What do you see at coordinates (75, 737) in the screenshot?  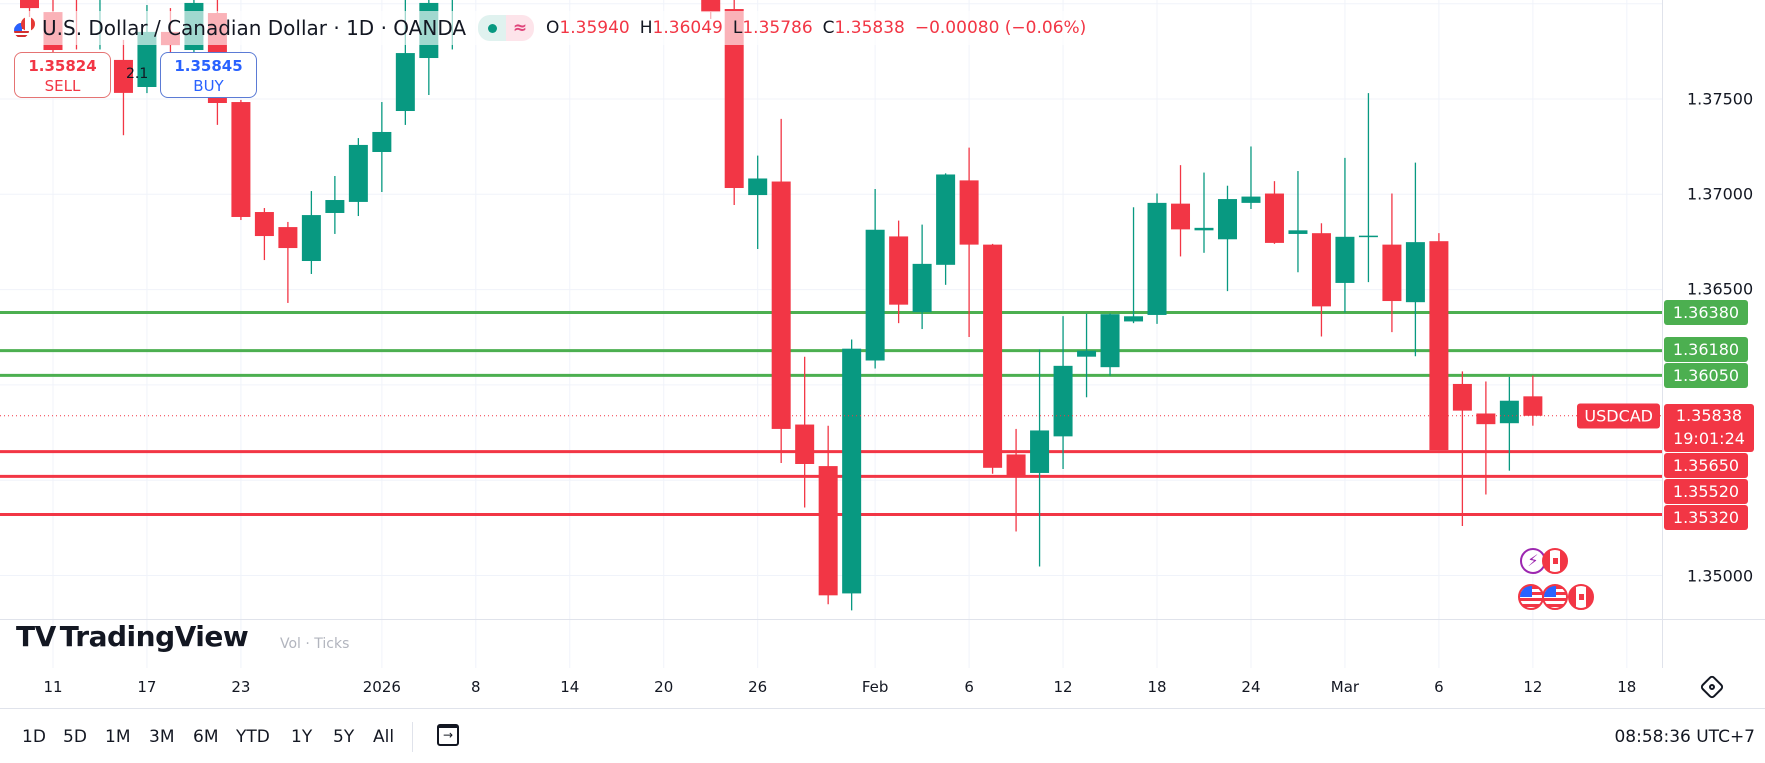 I see `range-5d: 5D` at bounding box center [75, 737].